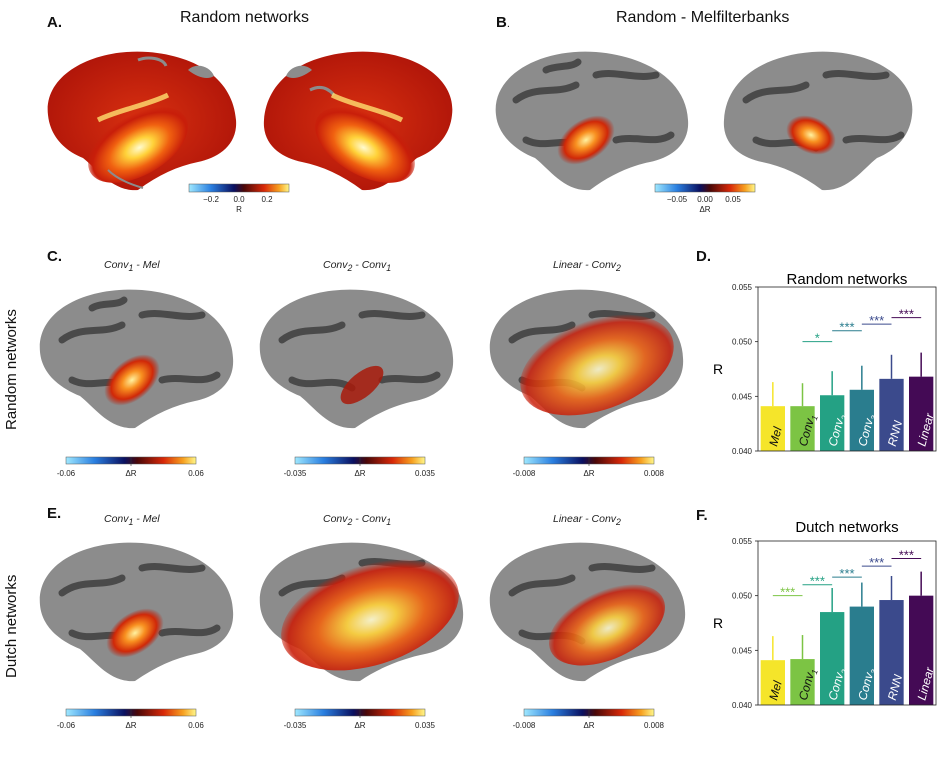 The height and width of the screenshot is (761, 942). Describe the element at coordinates (360, 467) in the screenshot. I see `colorbar-c-2: -0.035 ΔR 0.035` at that location.